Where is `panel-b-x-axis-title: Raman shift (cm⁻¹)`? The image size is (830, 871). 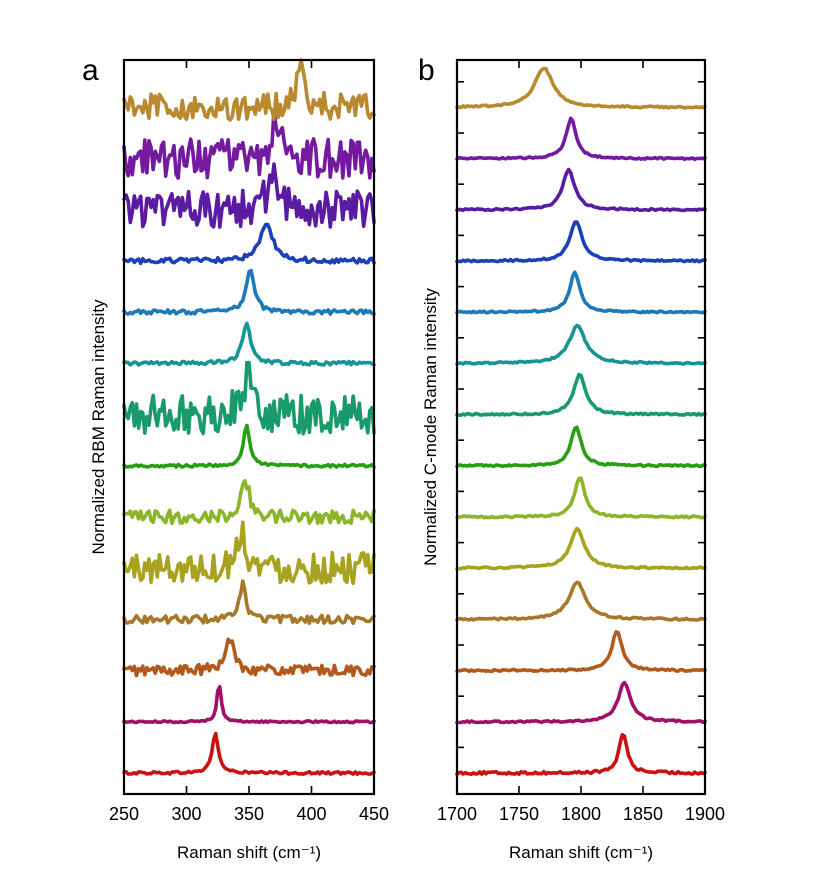 panel-b-x-axis-title: Raman shift (cm⁻¹) is located at coordinates (581, 852).